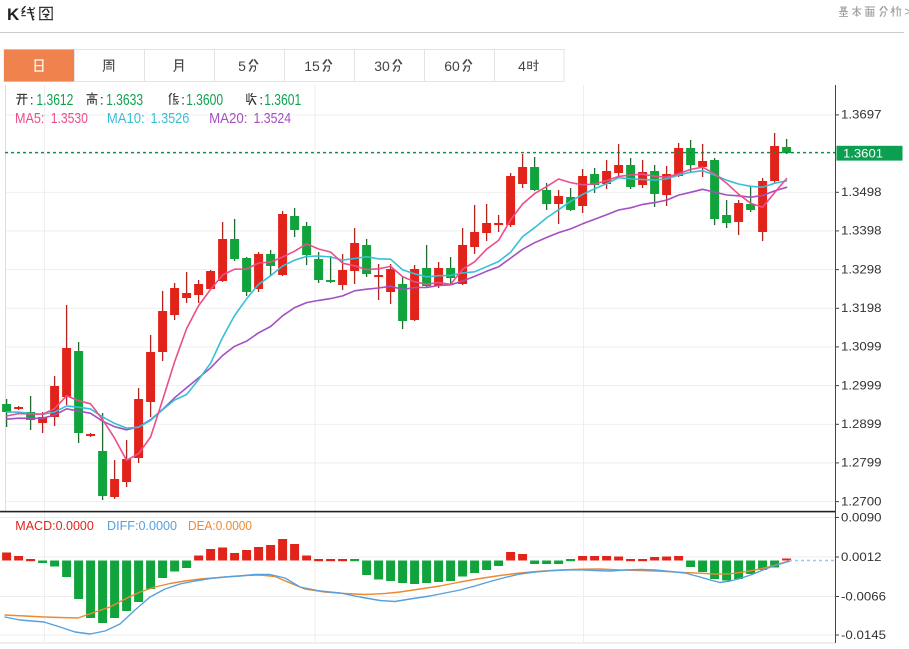  What do you see at coordinates (124, 100) in the screenshot?
I see `svg-text: 1.3633` at bounding box center [124, 100].